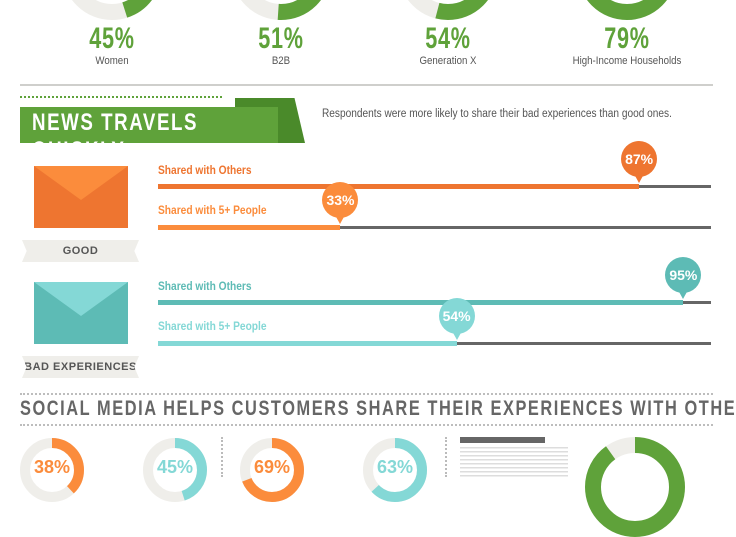 This screenshot has height=537, width=736. What do you see at coordinates (456, 316) in the screenshot?
I see `pin-value: 54%` at bounding box center [456, 316].